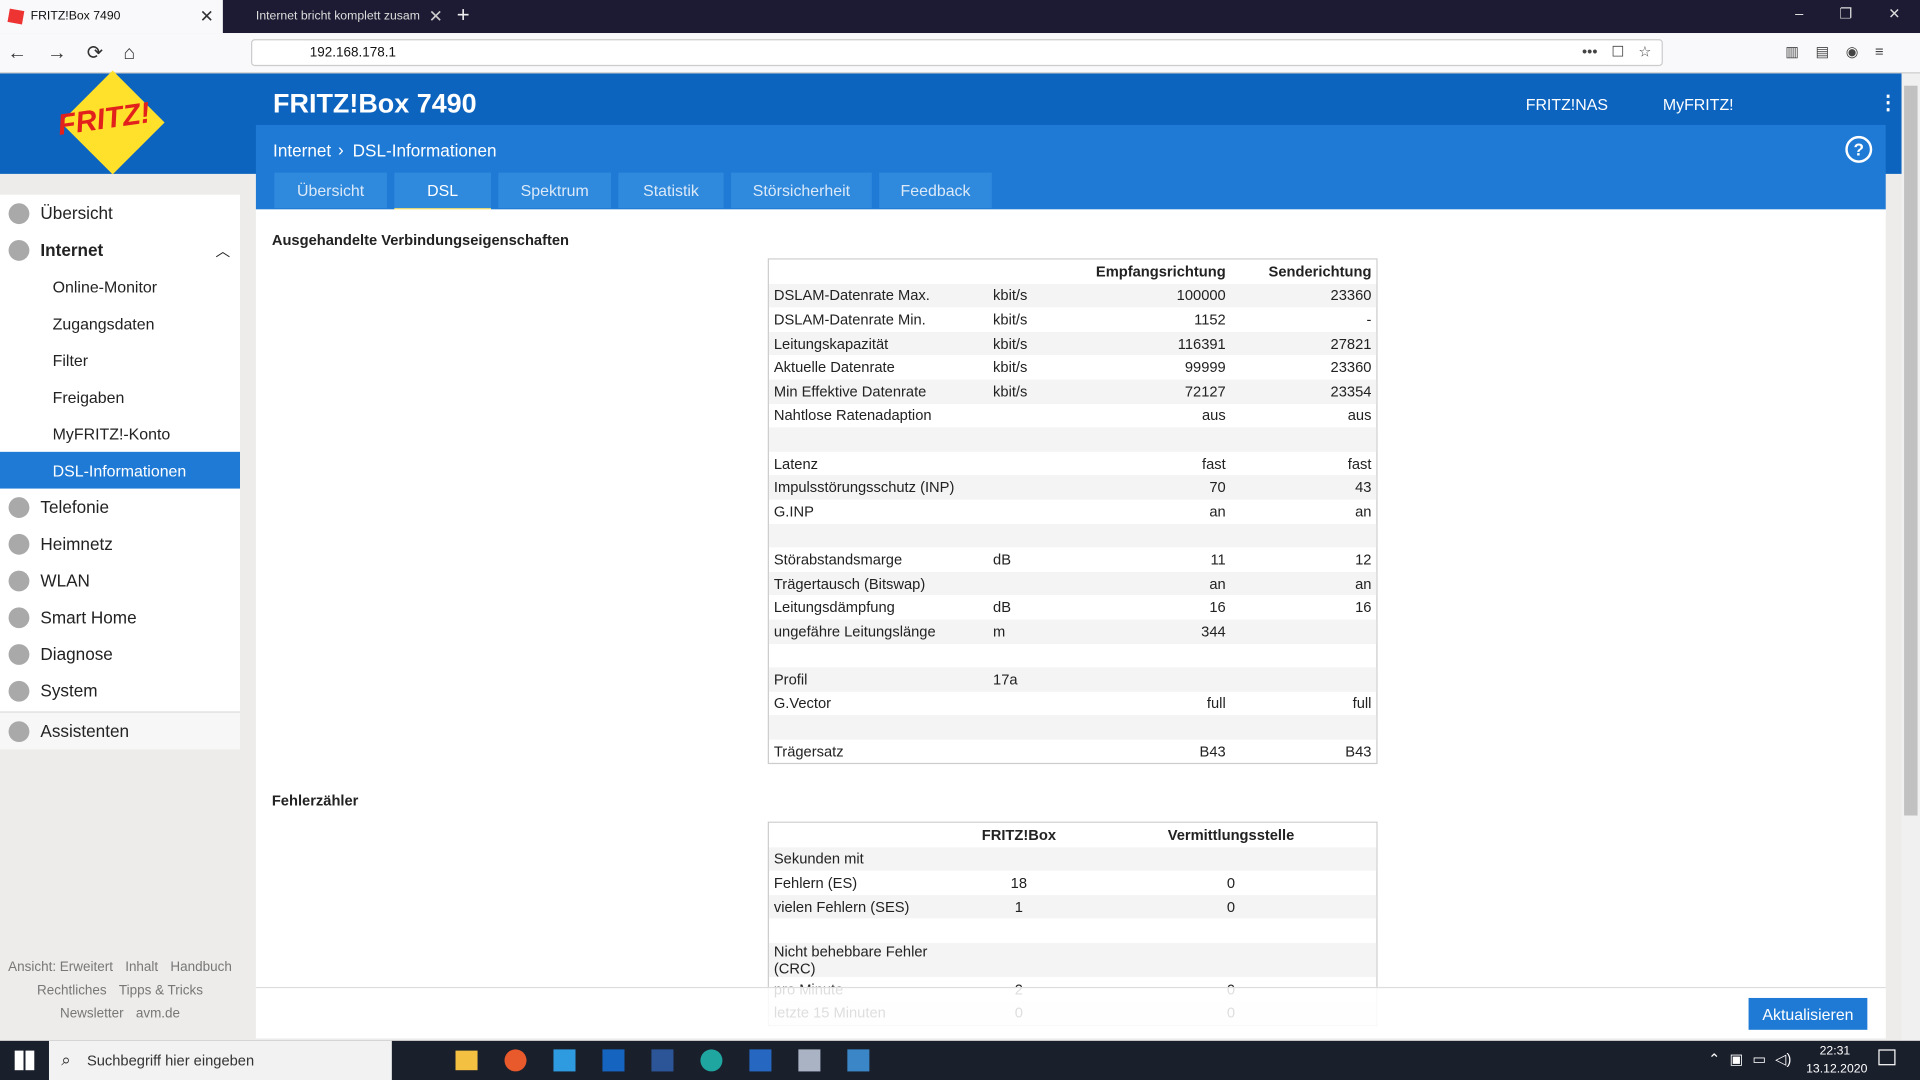 The width and height of the screenshot is (1920, 1080). I want to click on tab: Statistik, so click(671, 190).